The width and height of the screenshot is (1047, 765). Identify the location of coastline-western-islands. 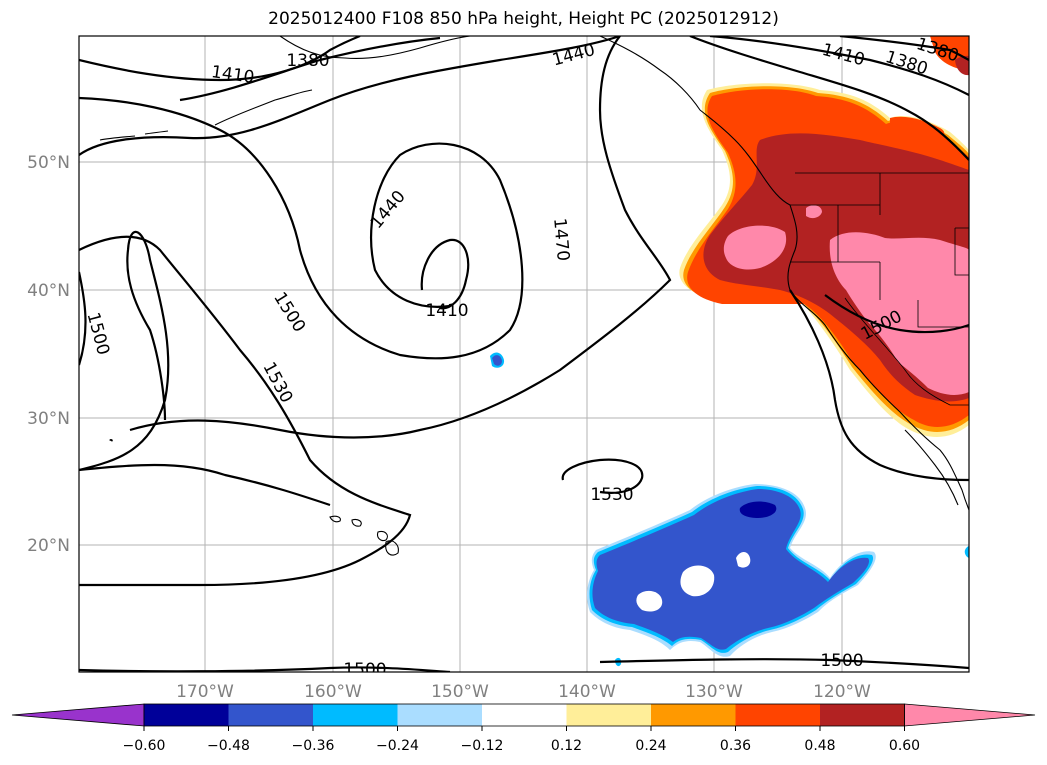
(134, 135).